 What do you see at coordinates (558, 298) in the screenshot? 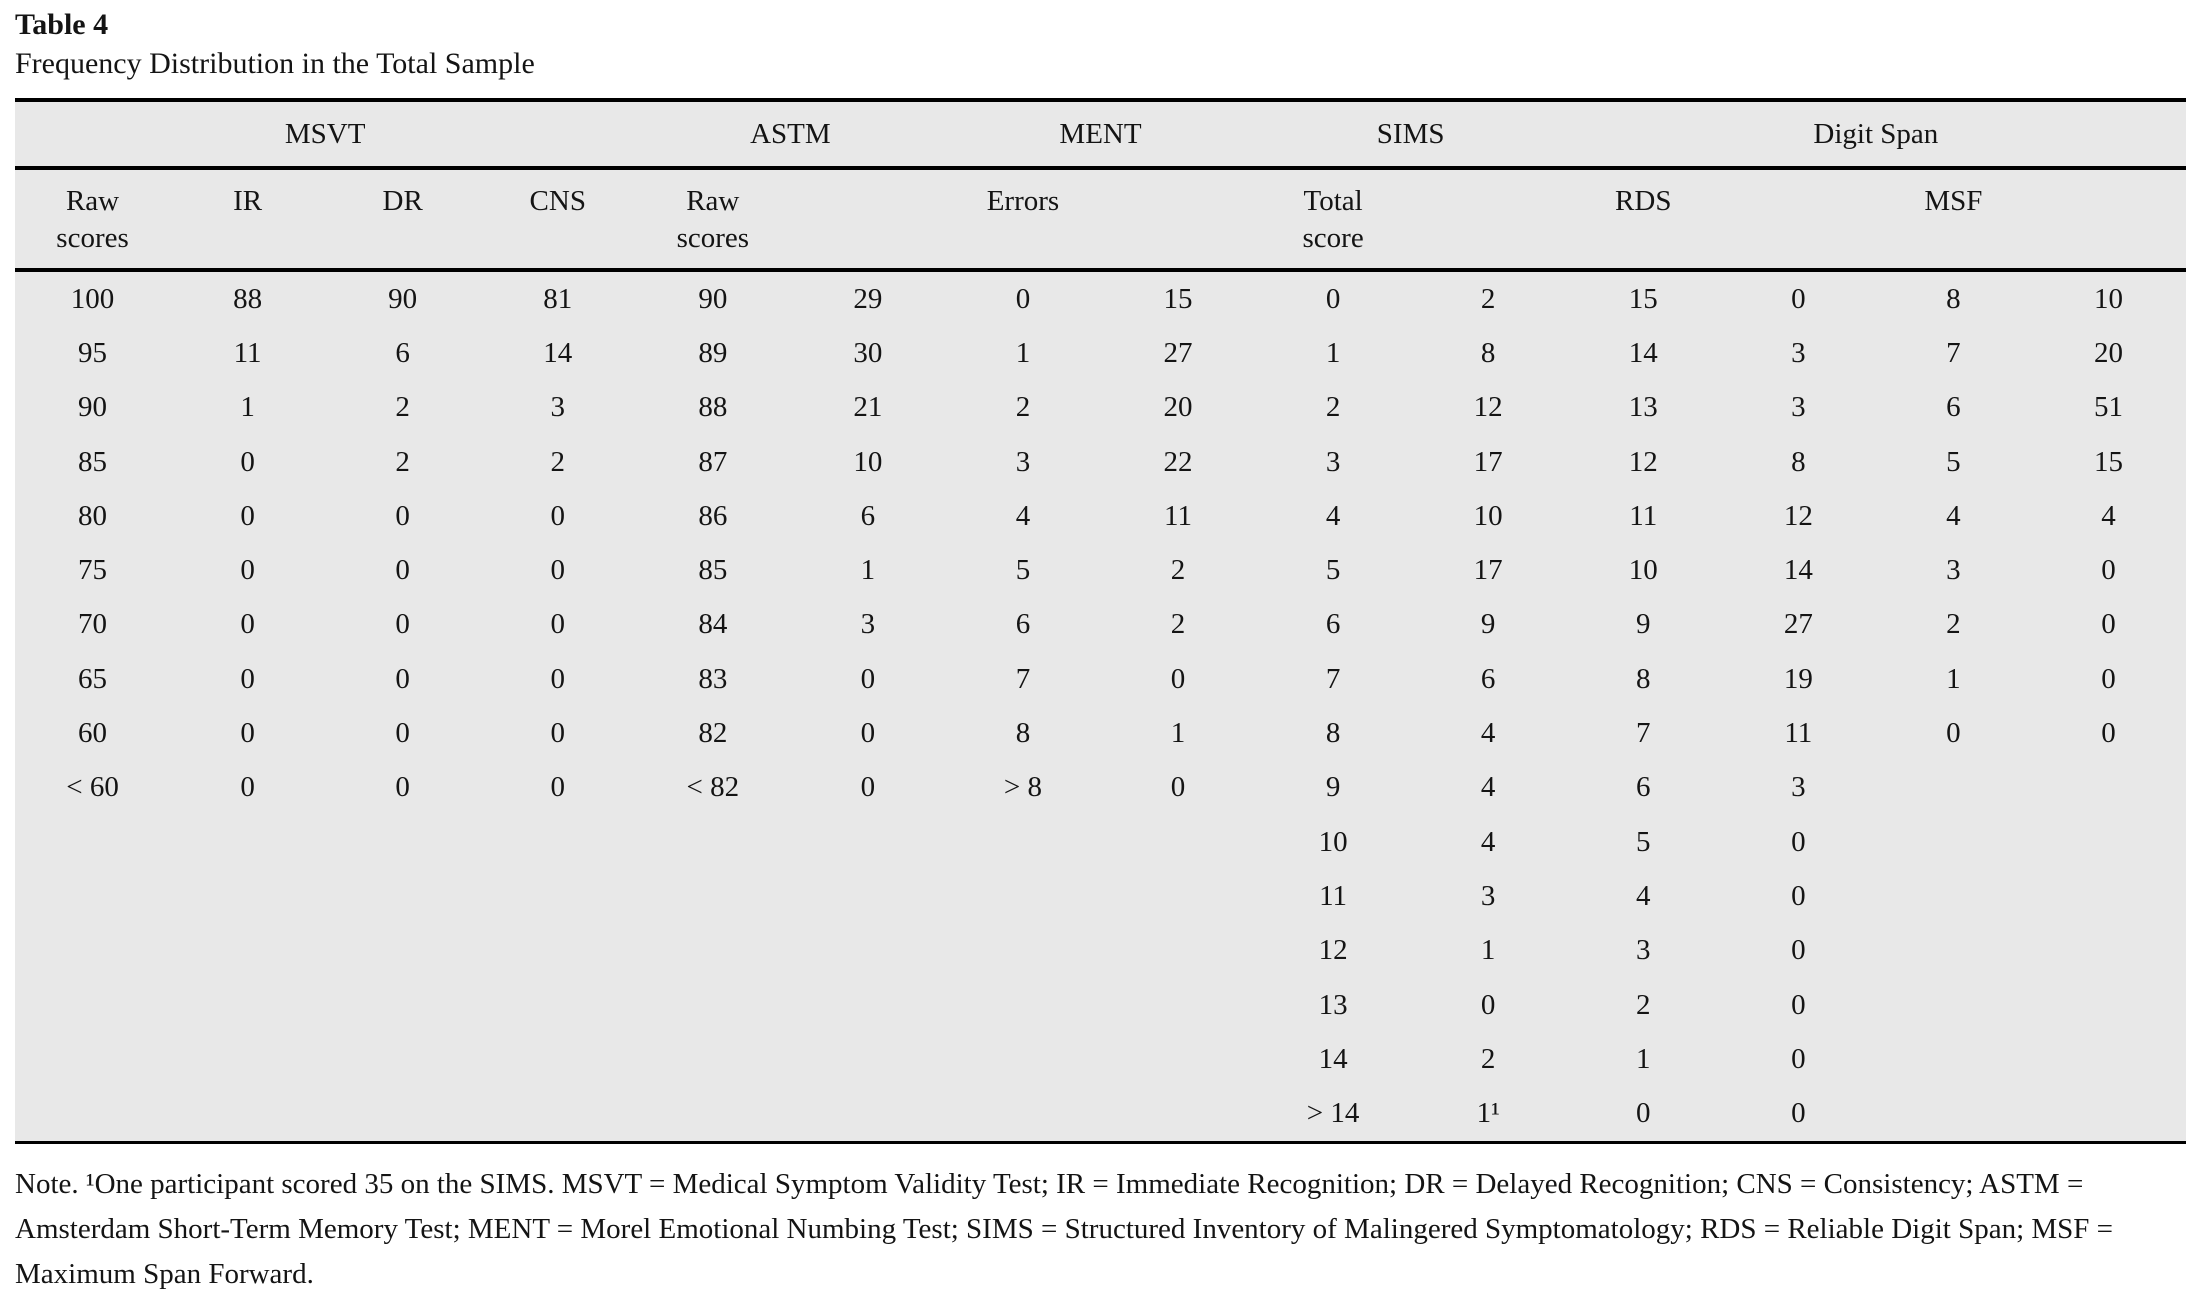
I see `table-cell: 81` at bounding box center [558, 298].